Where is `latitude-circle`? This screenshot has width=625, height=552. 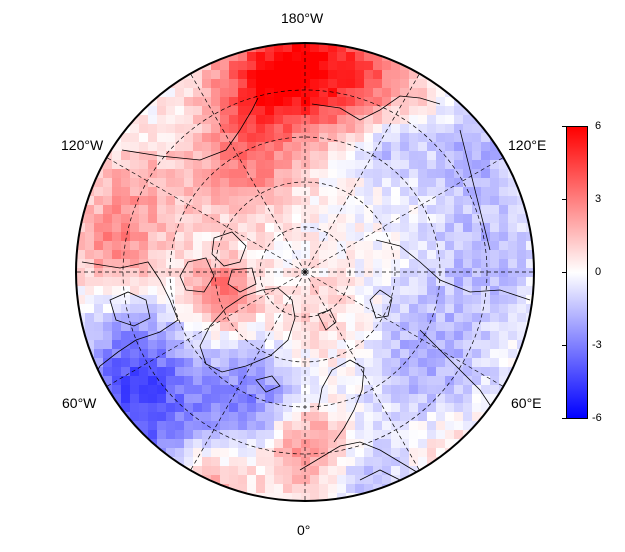
latitude-circle is located at coordinates (305, 272).